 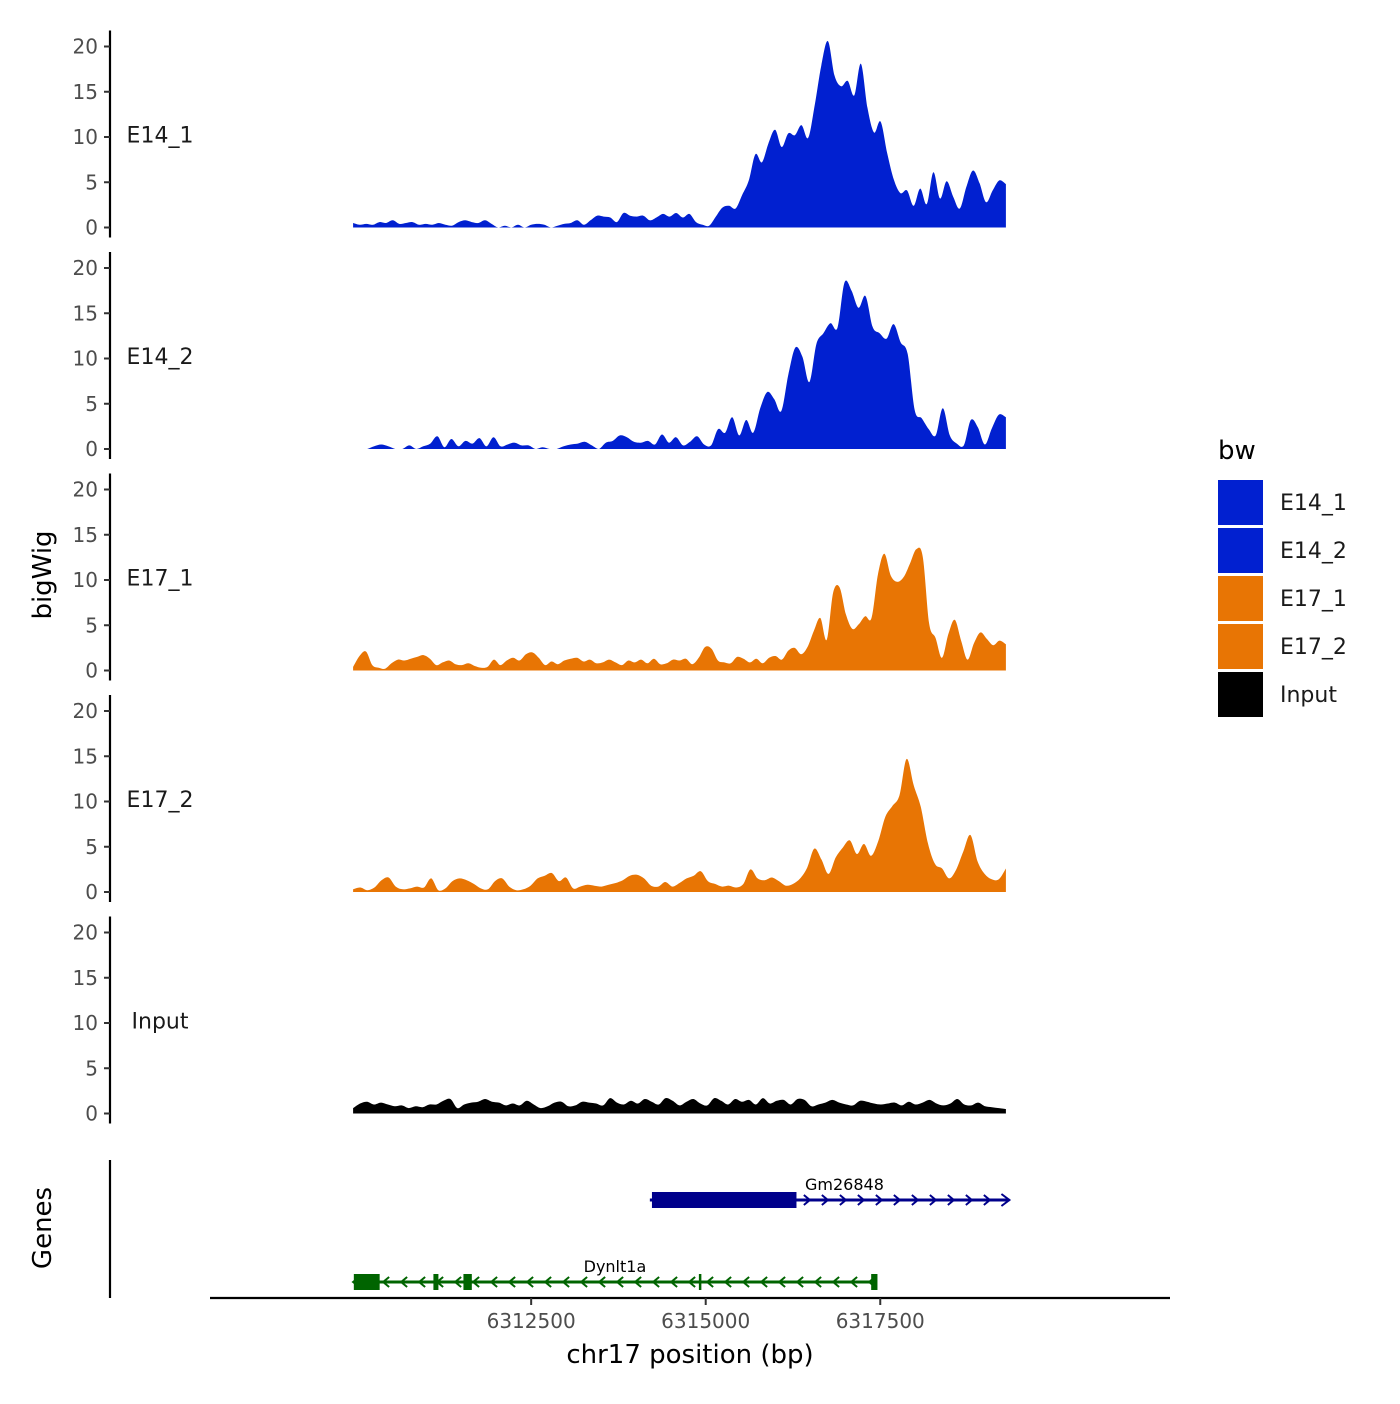 What do you see at coordinates (560, 1229) in the screenshot?
I see `gene-annotation-panel: Gm26848 Dynlt1a` at bounding box center [560, 1229].